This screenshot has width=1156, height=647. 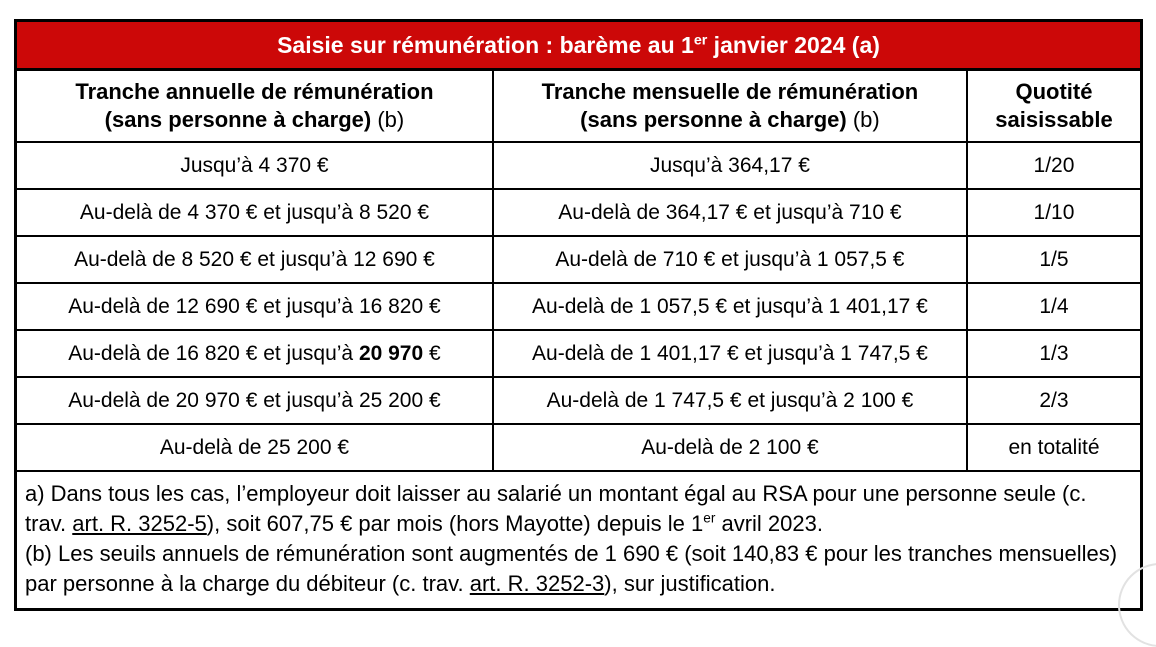 I want to click on table-title-text-2: janvier 2024 (a), so click(x=793, y=45).